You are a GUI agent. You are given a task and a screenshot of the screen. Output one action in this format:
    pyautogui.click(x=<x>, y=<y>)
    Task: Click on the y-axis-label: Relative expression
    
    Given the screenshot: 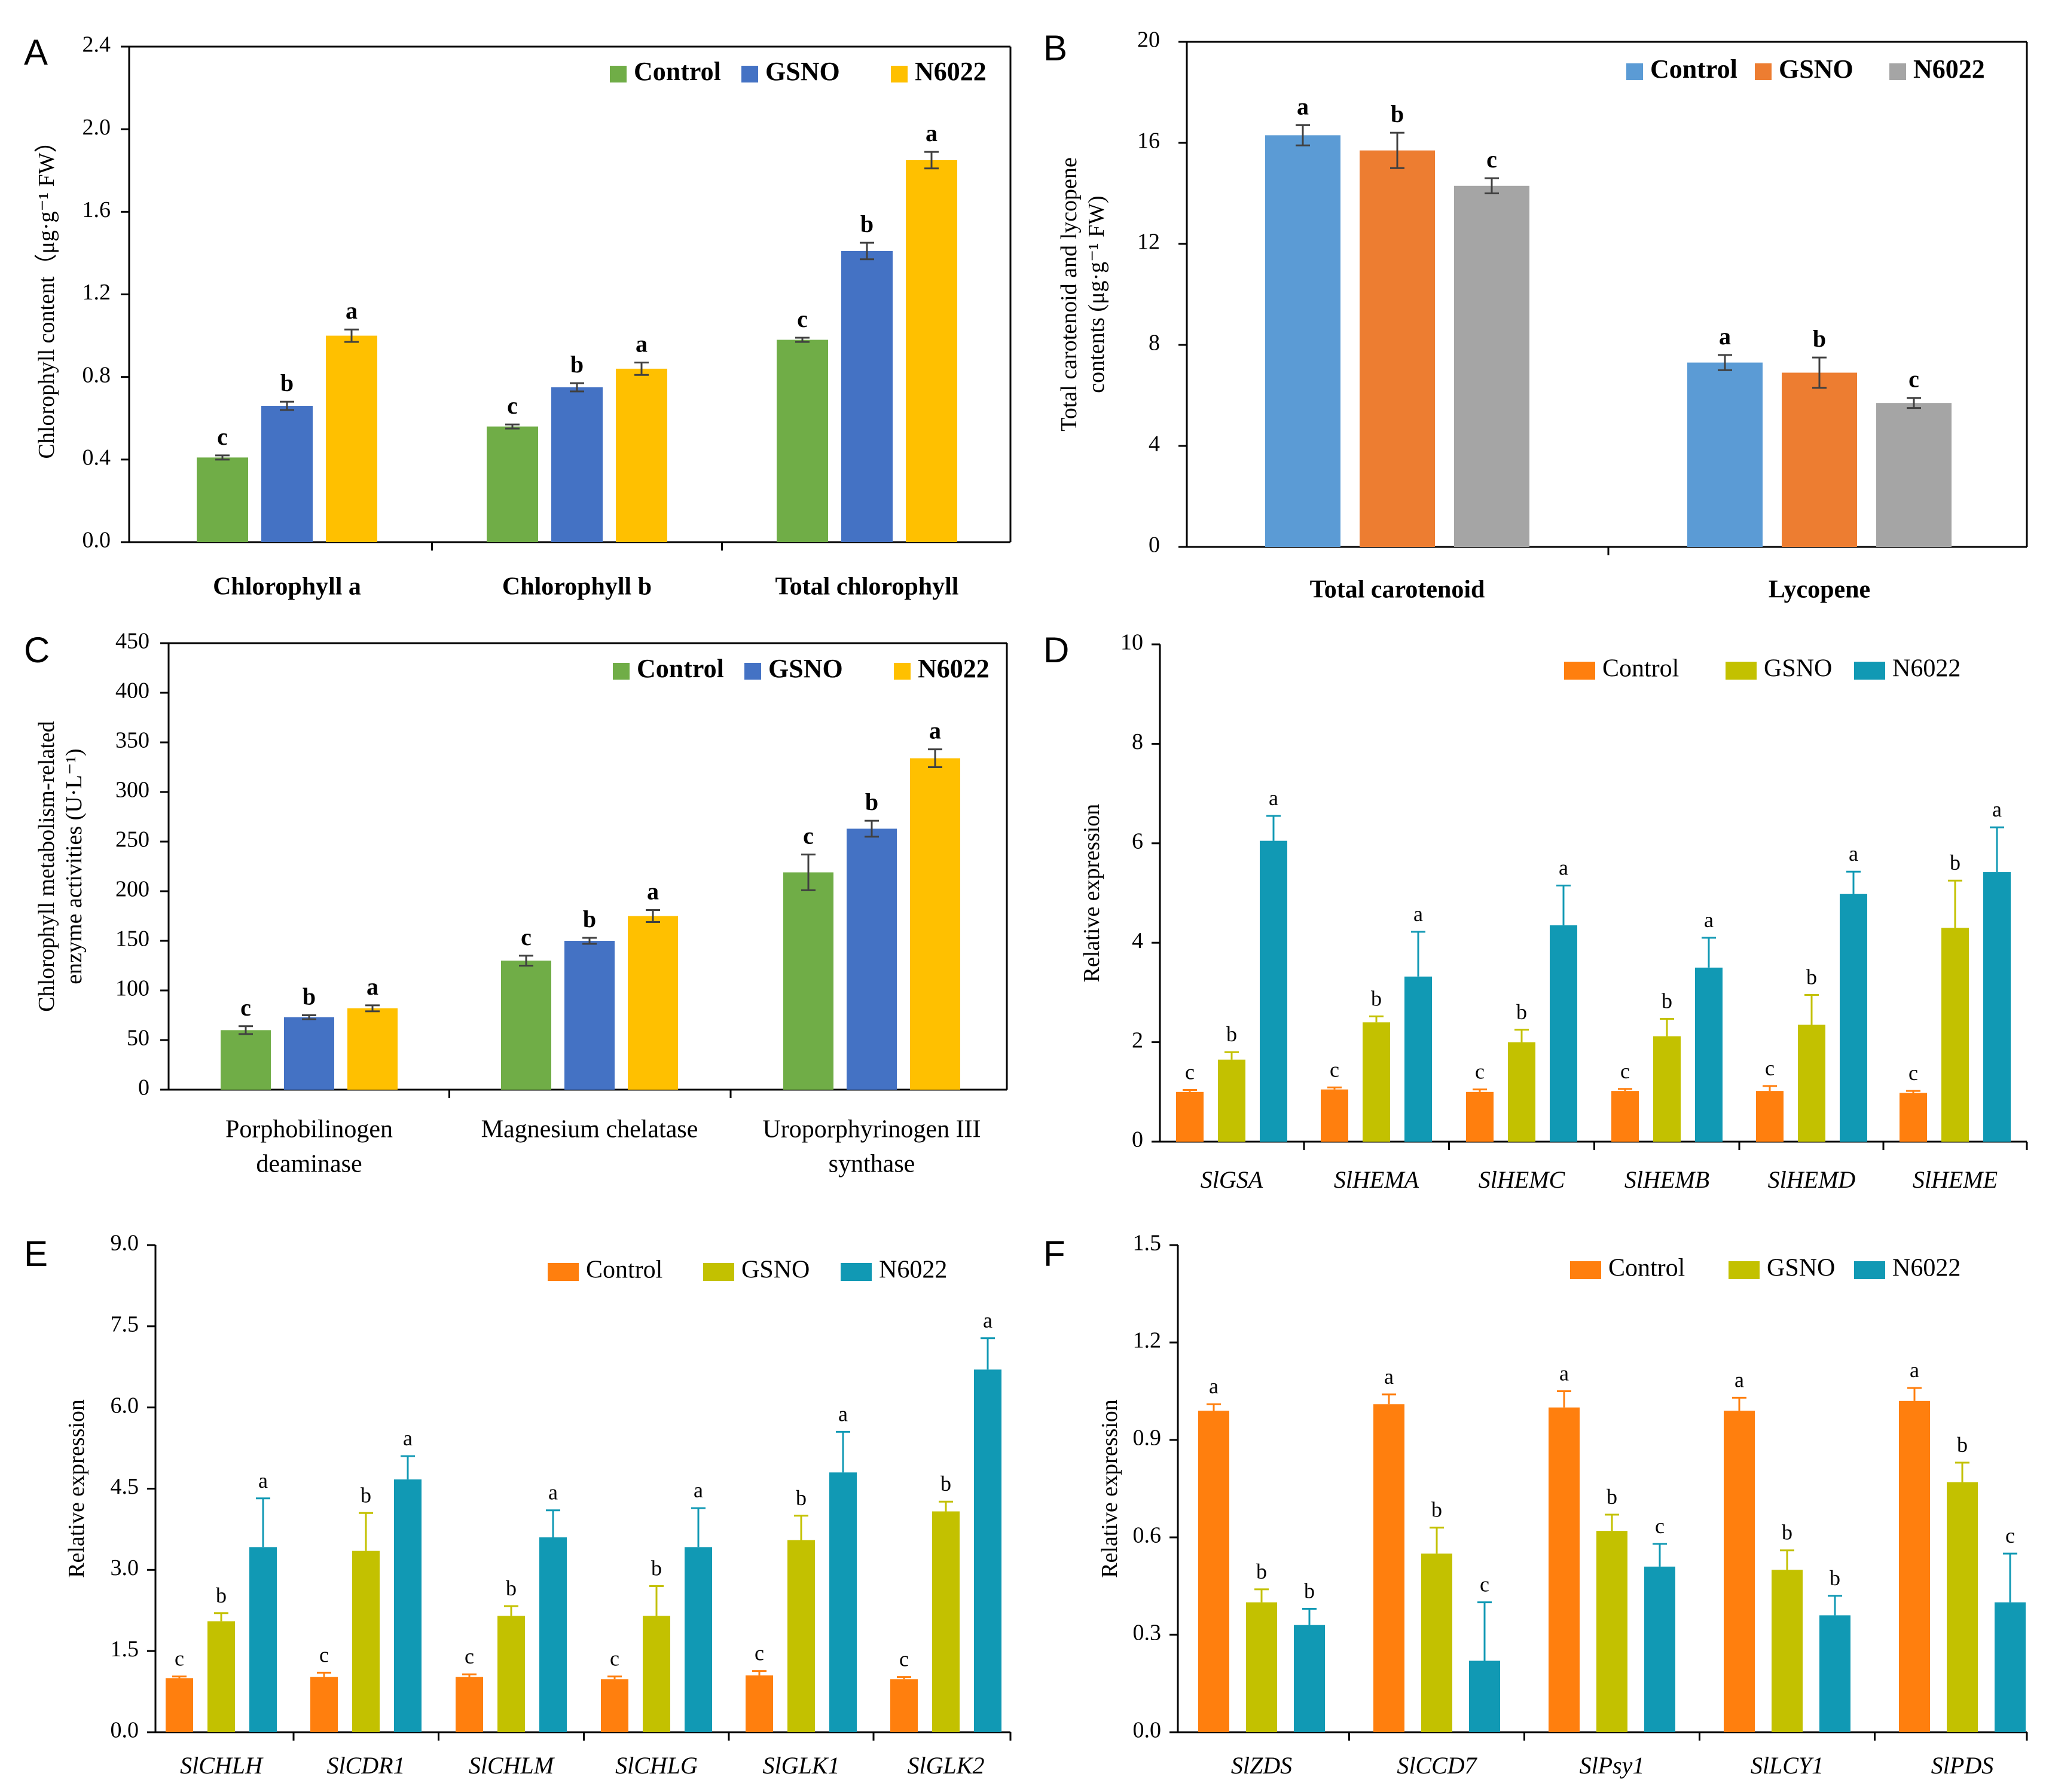 What is the action you would take?
    pyautogui.click(x=76, y=1488)
    